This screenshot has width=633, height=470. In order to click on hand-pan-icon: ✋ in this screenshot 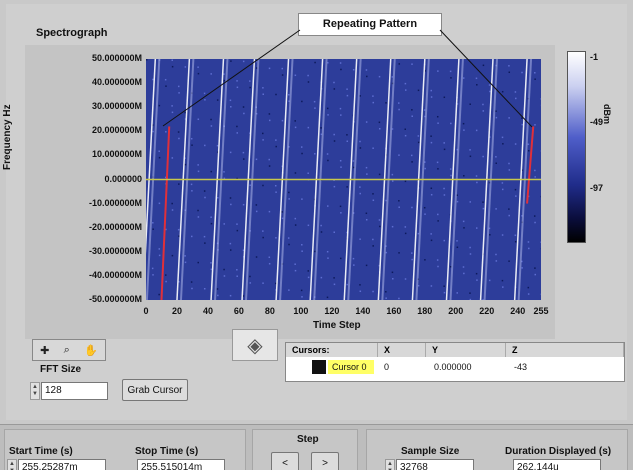, I will do `click(91, 350)`.